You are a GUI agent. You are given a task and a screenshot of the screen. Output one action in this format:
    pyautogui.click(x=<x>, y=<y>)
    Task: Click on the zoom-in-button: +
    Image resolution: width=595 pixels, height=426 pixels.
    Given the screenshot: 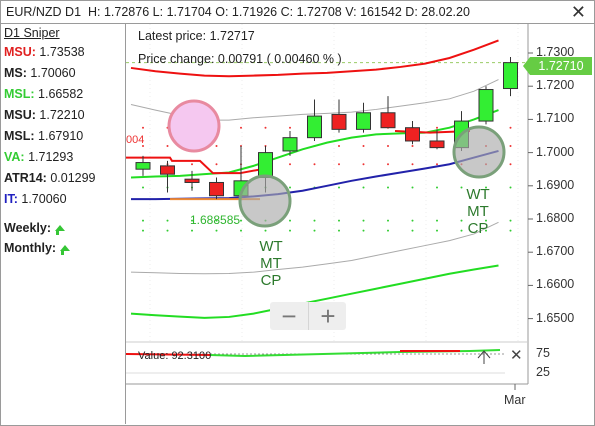 What is the action you would take?
    pyautogui.click(x=327, y=316)
    